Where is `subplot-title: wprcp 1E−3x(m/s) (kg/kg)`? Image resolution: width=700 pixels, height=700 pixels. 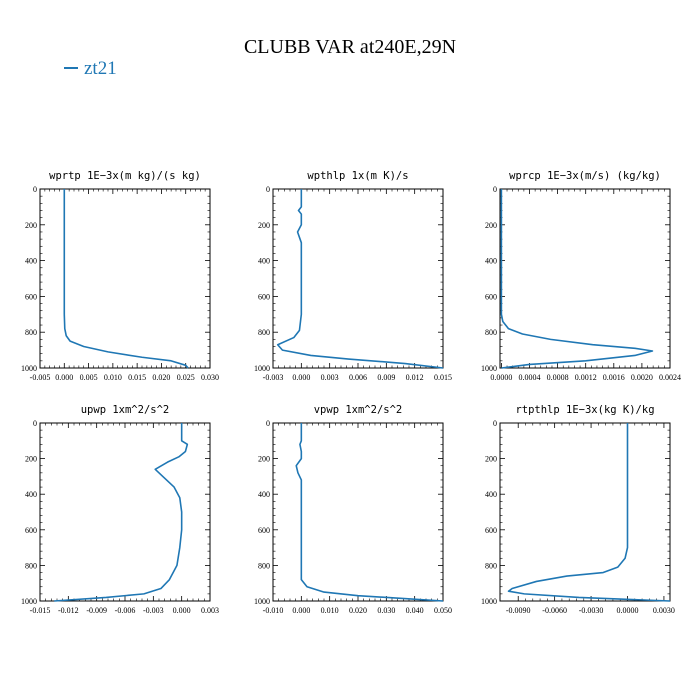 subplot-title: wprcp 1E−3x(m/s) (kg/kg) is located at coordinates (585, 176).